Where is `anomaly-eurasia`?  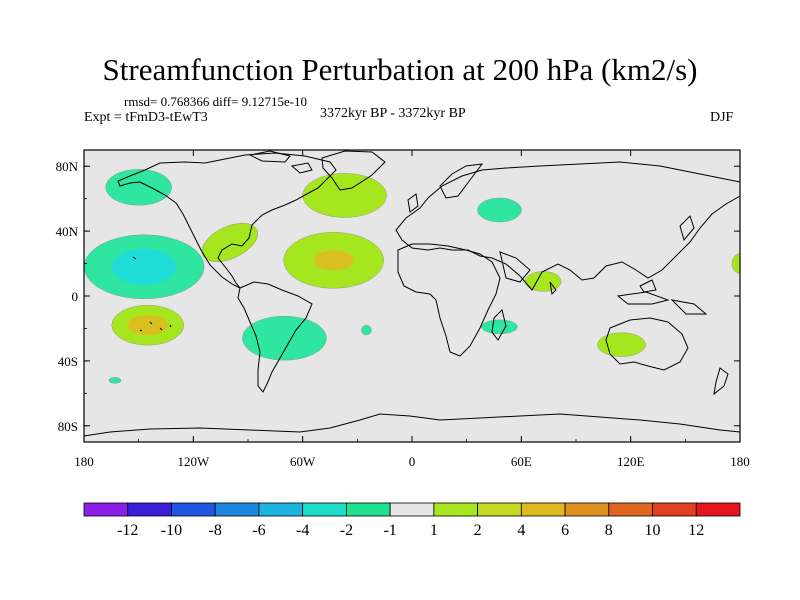
anomaly-eurasia is located at coordinates (499, 210).